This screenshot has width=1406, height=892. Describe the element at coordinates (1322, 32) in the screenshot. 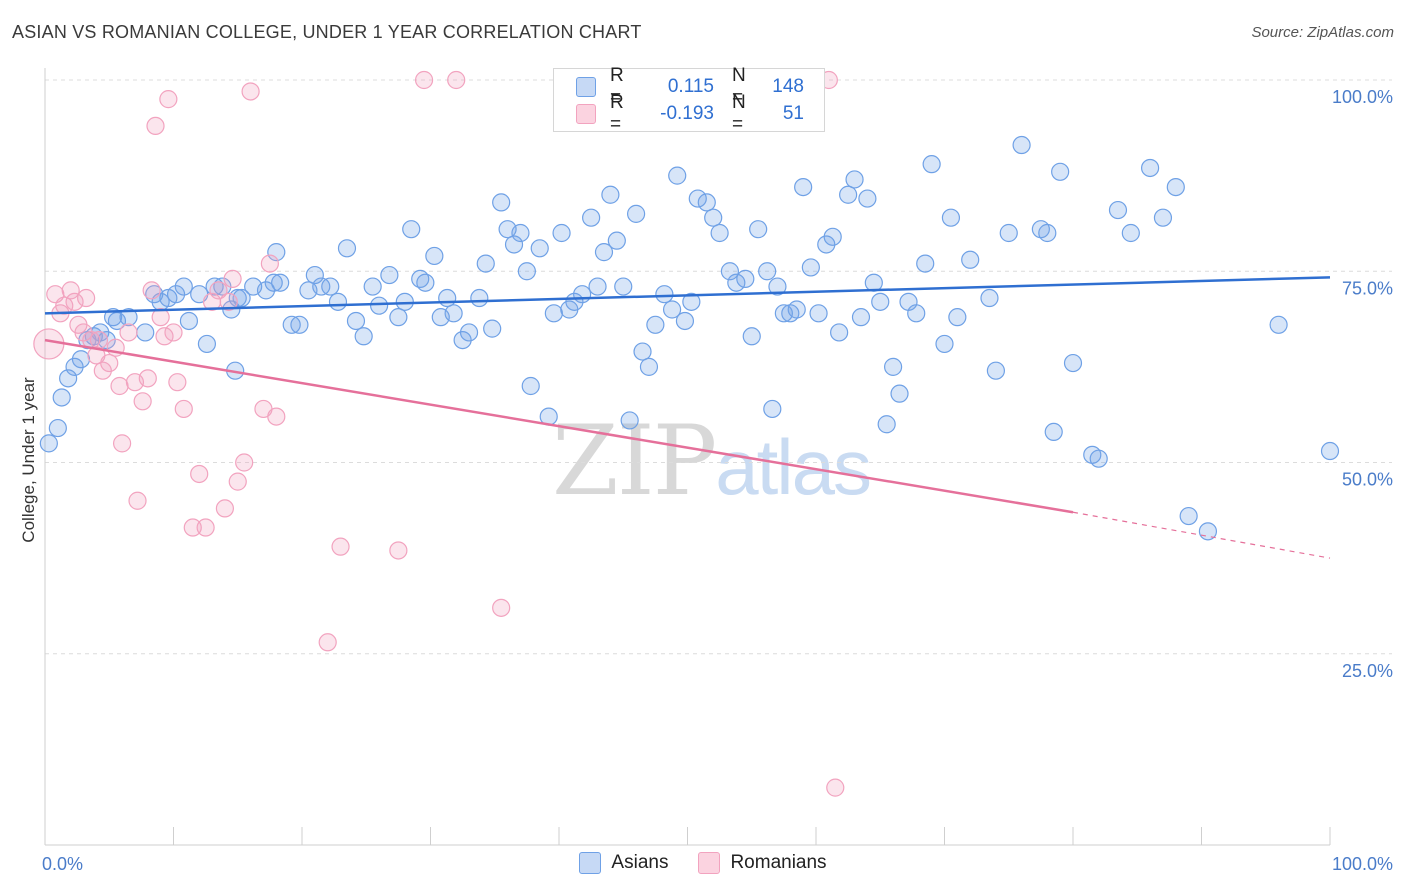

I see `source-label: Source: ZipAtlas.com` at that location.